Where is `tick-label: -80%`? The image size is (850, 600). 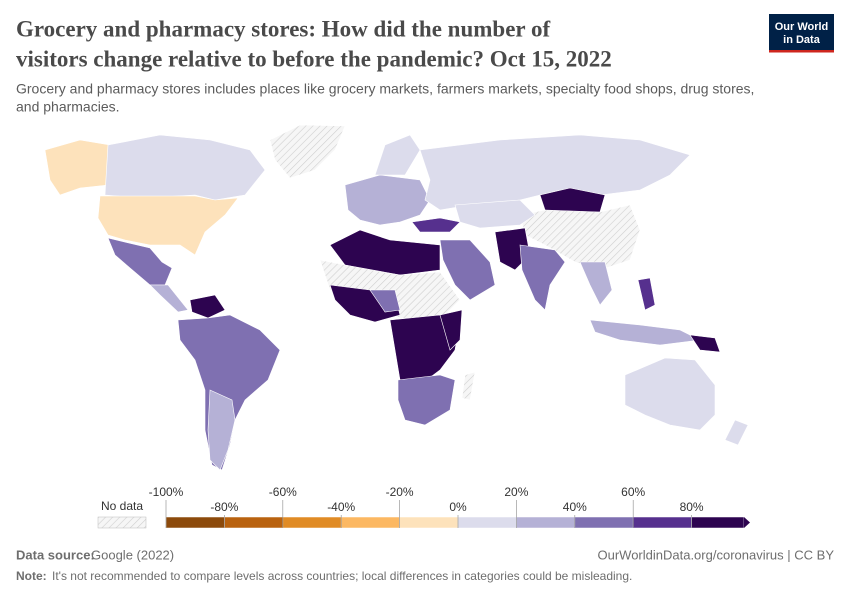
tick-label: -80% is located at coordinates (224, 507).